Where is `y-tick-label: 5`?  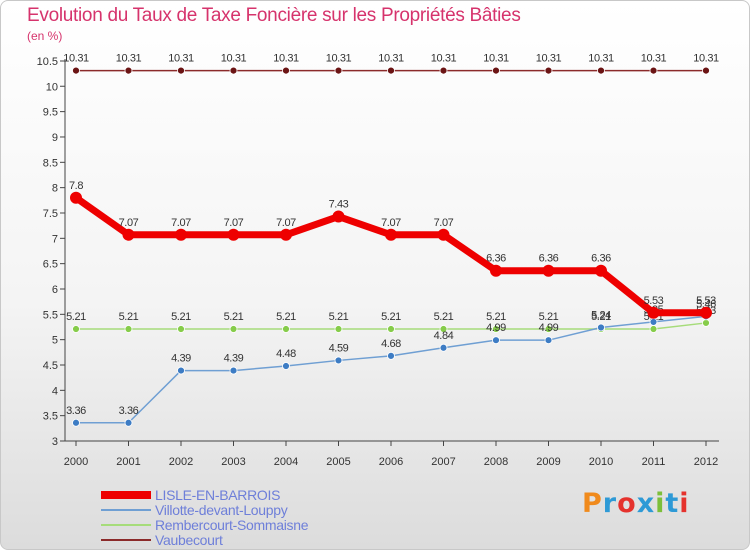 y-tick-label: 5 is located at coordinates (55, 341).